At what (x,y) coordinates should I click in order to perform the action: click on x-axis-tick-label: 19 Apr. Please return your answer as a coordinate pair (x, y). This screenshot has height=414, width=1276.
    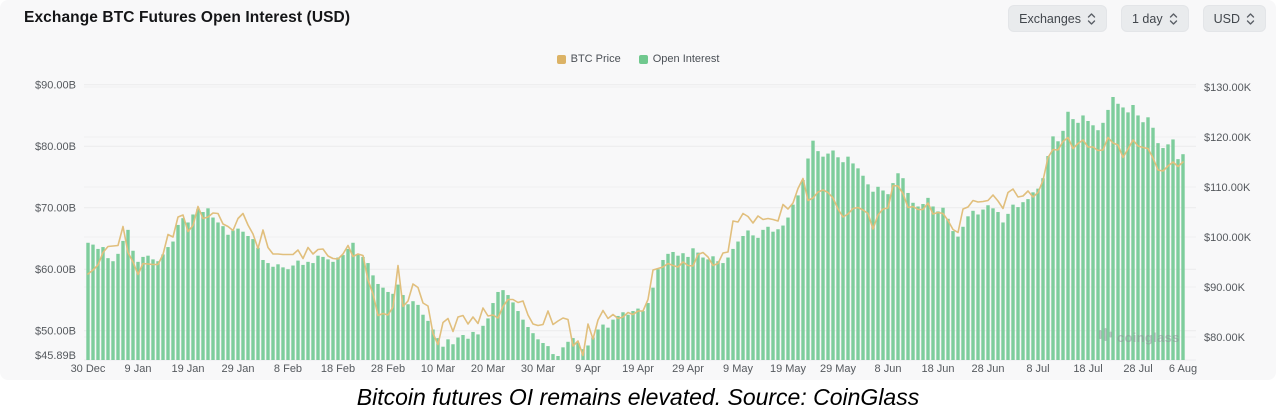
    Looking at the image, I should click on (638, 369).